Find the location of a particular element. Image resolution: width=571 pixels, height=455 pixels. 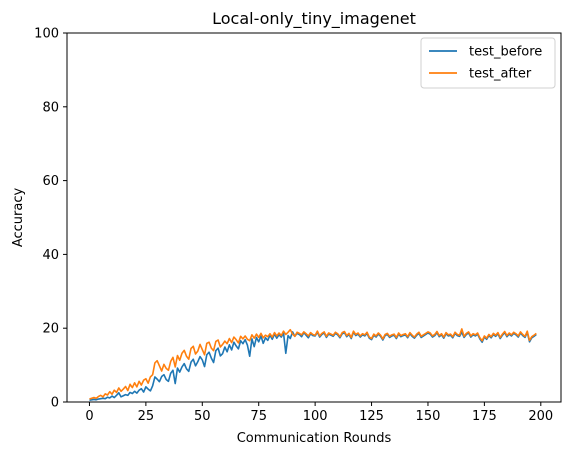

y-tick-label: 0 is located at coordinates (55, 403).